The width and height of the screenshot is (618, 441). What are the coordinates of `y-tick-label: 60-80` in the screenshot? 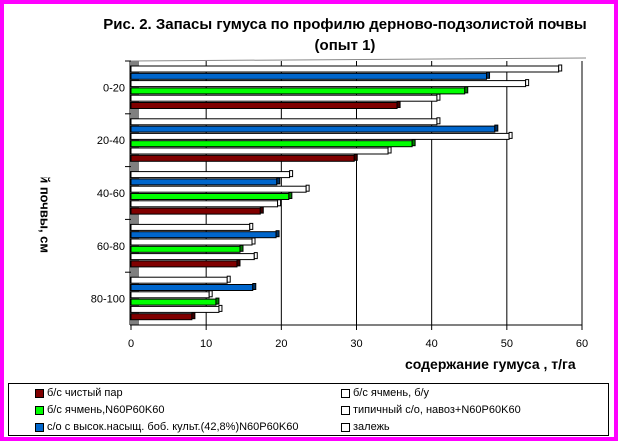 It's located at (111, 247).